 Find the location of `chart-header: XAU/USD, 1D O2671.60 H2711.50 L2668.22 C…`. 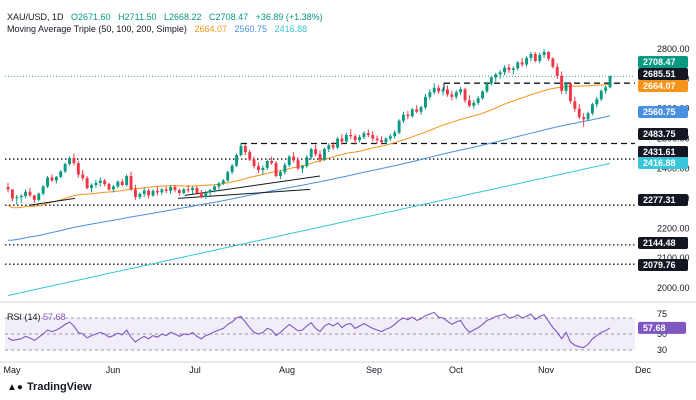

chart-header: XAU/USD, 1D O2671.60 H2711.50 L2668.22 C… is located at coordinates (167, 17).